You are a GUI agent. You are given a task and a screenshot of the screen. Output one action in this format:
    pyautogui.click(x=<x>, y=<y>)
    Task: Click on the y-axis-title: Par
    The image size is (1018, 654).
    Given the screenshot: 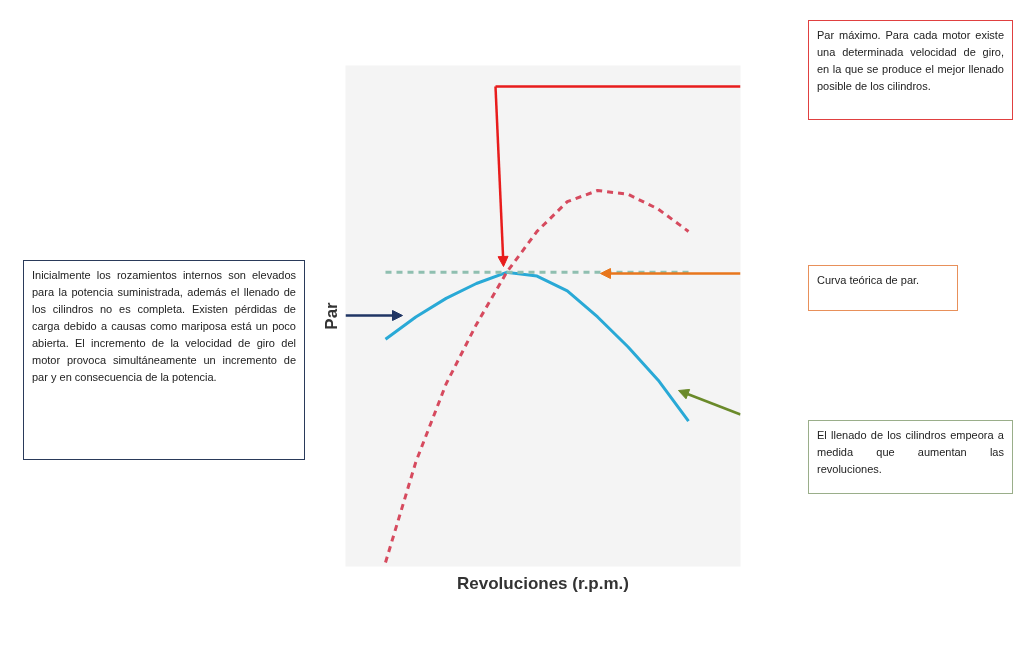 What is the action you would take?
    pyautogui.click(x=331, y=315)
    